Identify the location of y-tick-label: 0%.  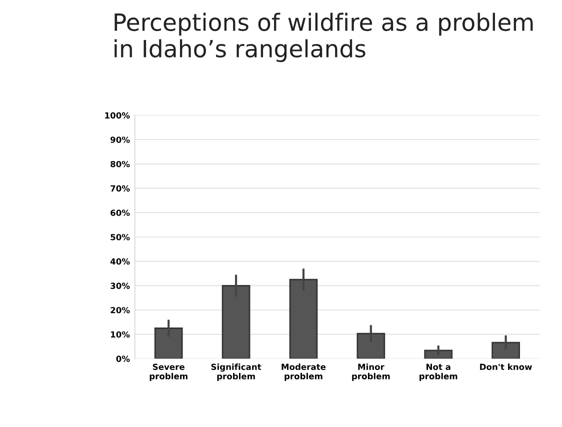
(123, 359).